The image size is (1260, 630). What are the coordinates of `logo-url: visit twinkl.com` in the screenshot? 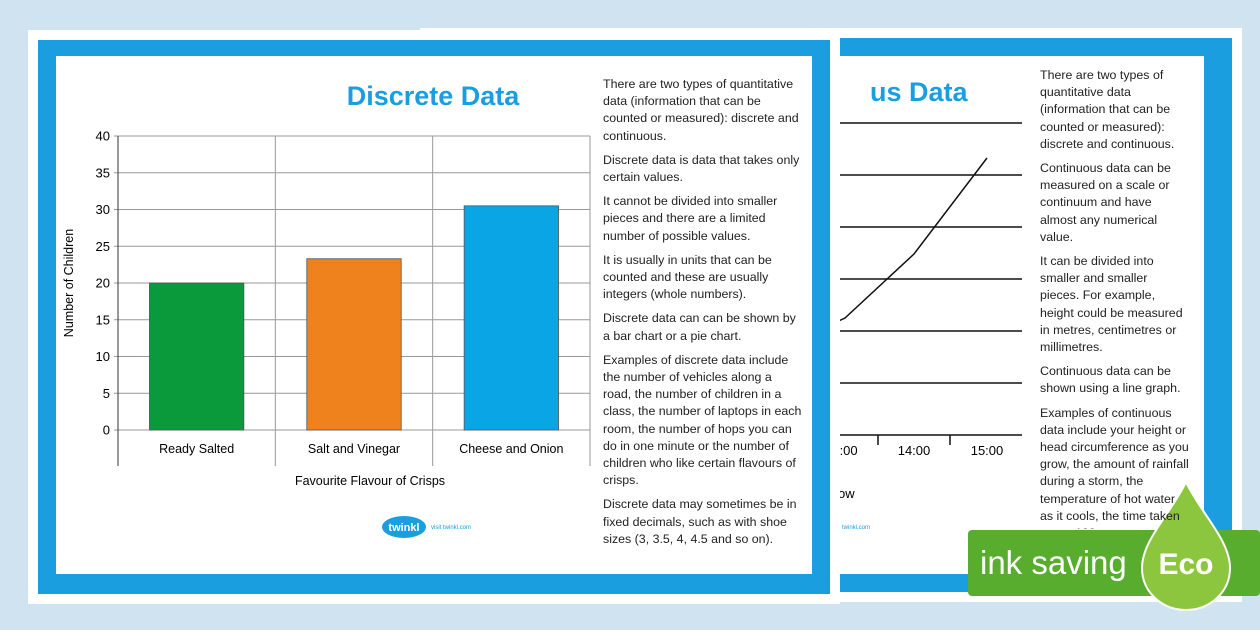 It's located at (451, 528).